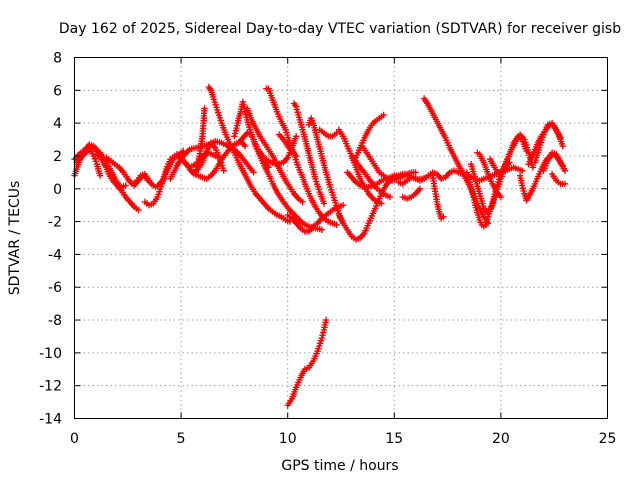 Image resolution: width=640 pixels, height=480 pixels. I want to click on x-tick-label: 0, so click(74, 439).